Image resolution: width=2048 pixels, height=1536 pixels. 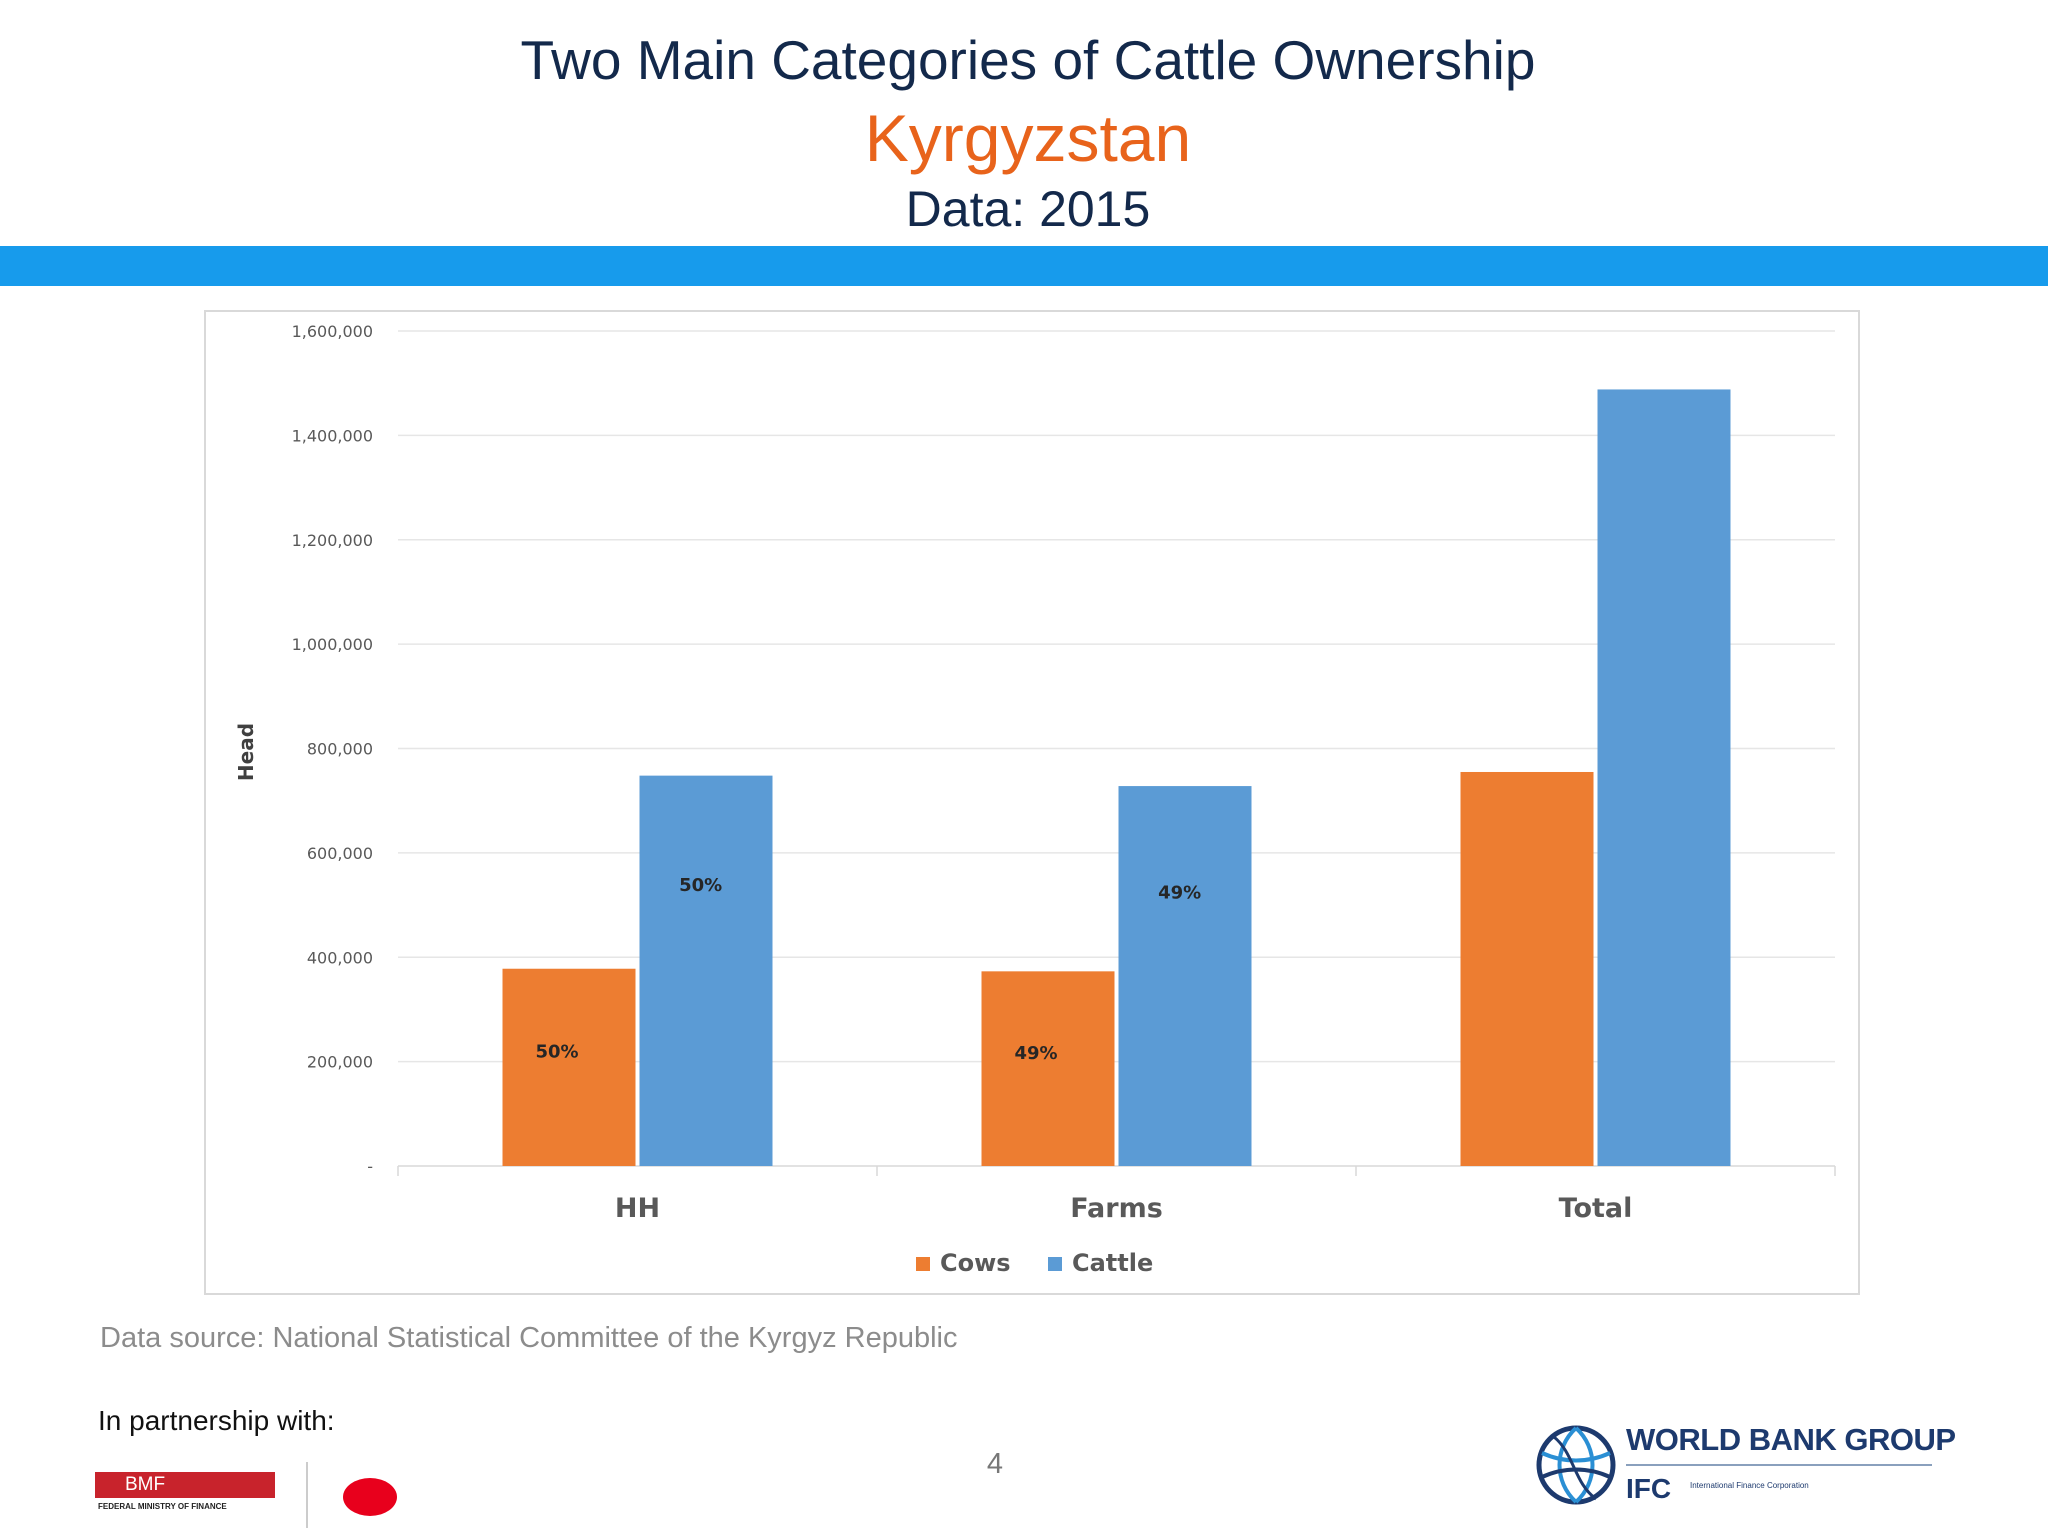 I want to click on y-tick-label: -, so click(x=370, y=1166).